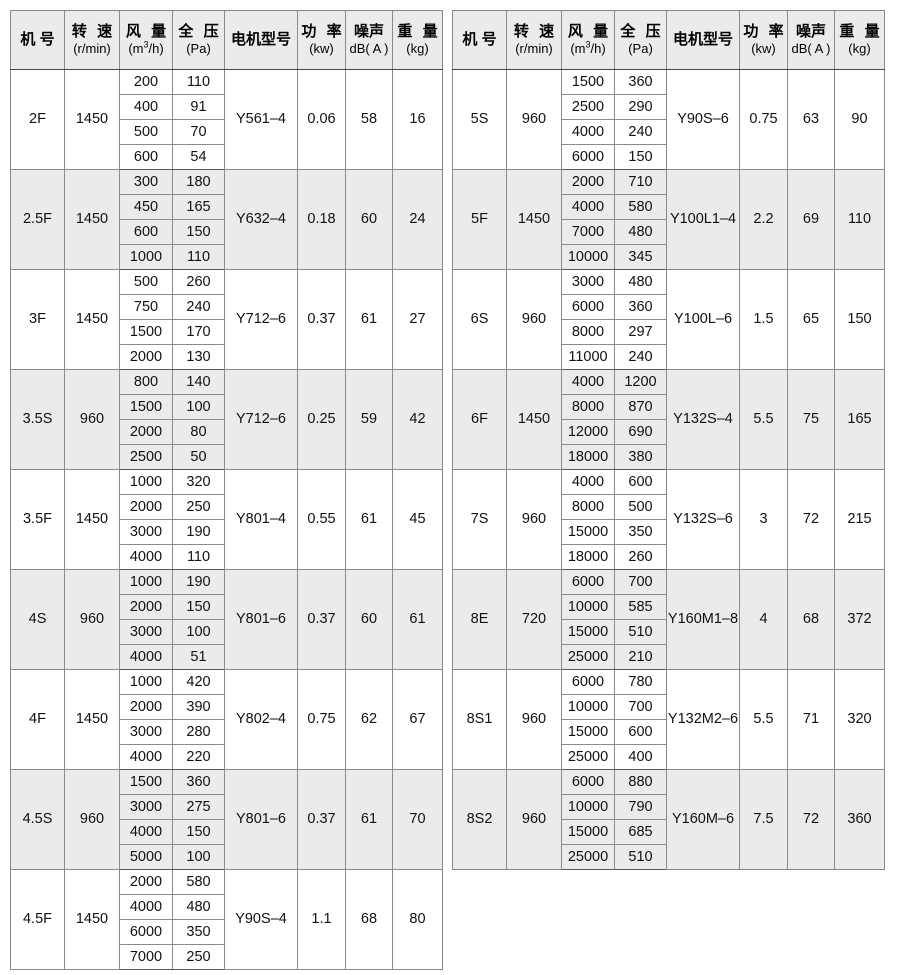  I want to click on column-header-unit: (kg), so click(859, 48).